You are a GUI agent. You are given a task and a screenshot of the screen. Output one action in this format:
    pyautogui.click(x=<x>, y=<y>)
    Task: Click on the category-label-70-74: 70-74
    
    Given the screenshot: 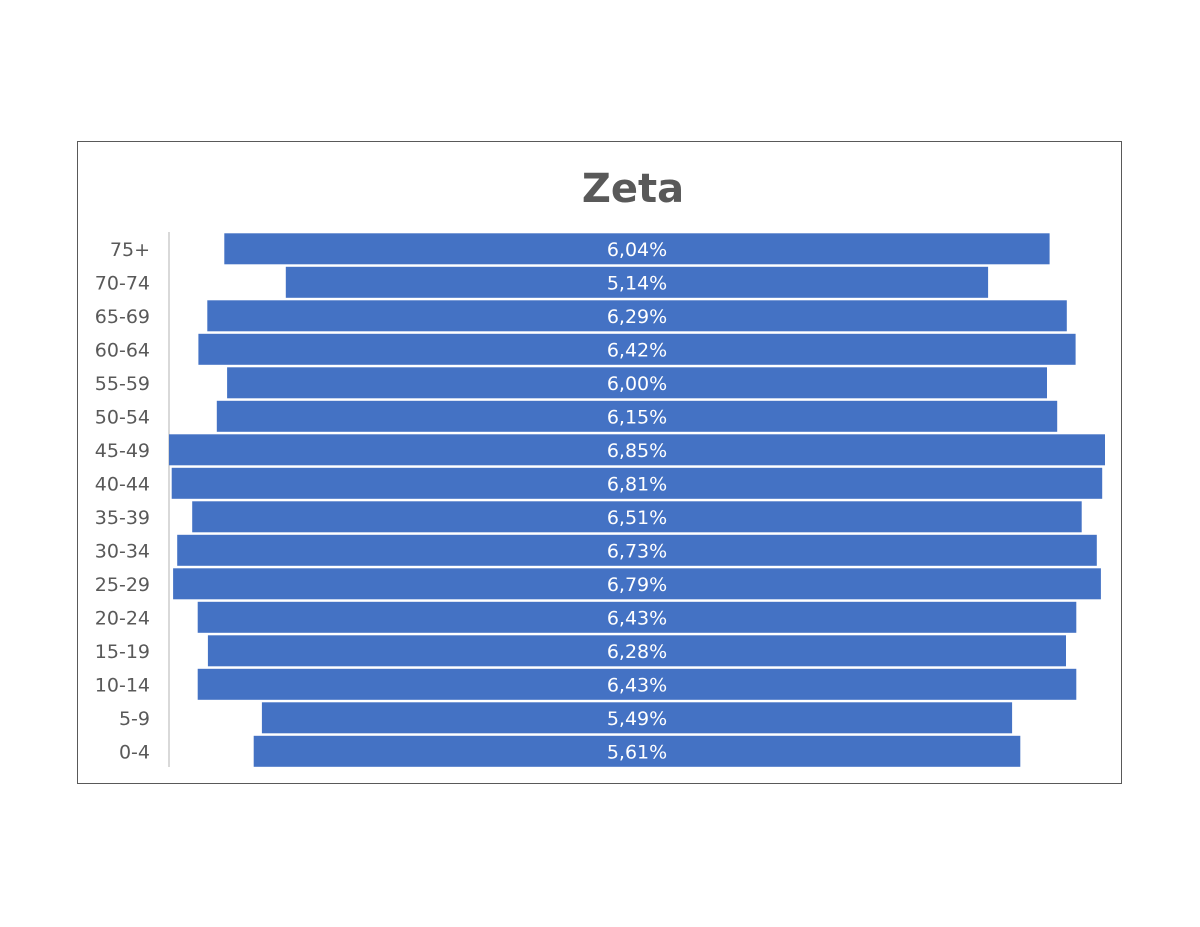 What is the action you would take?
    pyautogui.click(x=122, y=283)
    